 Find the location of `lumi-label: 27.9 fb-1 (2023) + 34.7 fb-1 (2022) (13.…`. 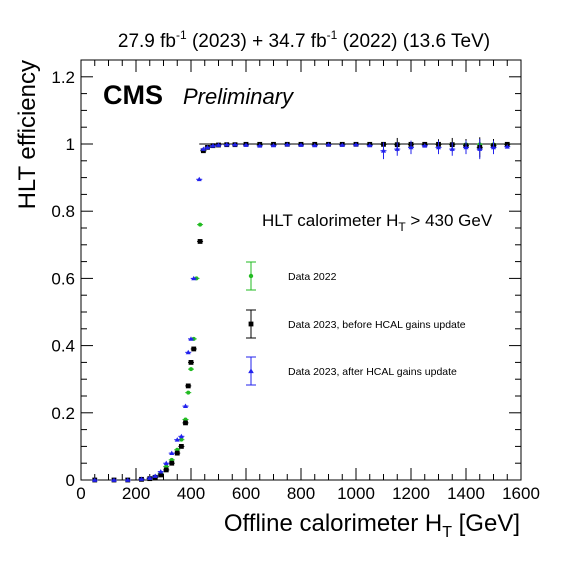

lumi-label: 27.9 fb-1 (2023) + 34.7 fb-1 (2022) (13.… is located at coordinates (304, 40).